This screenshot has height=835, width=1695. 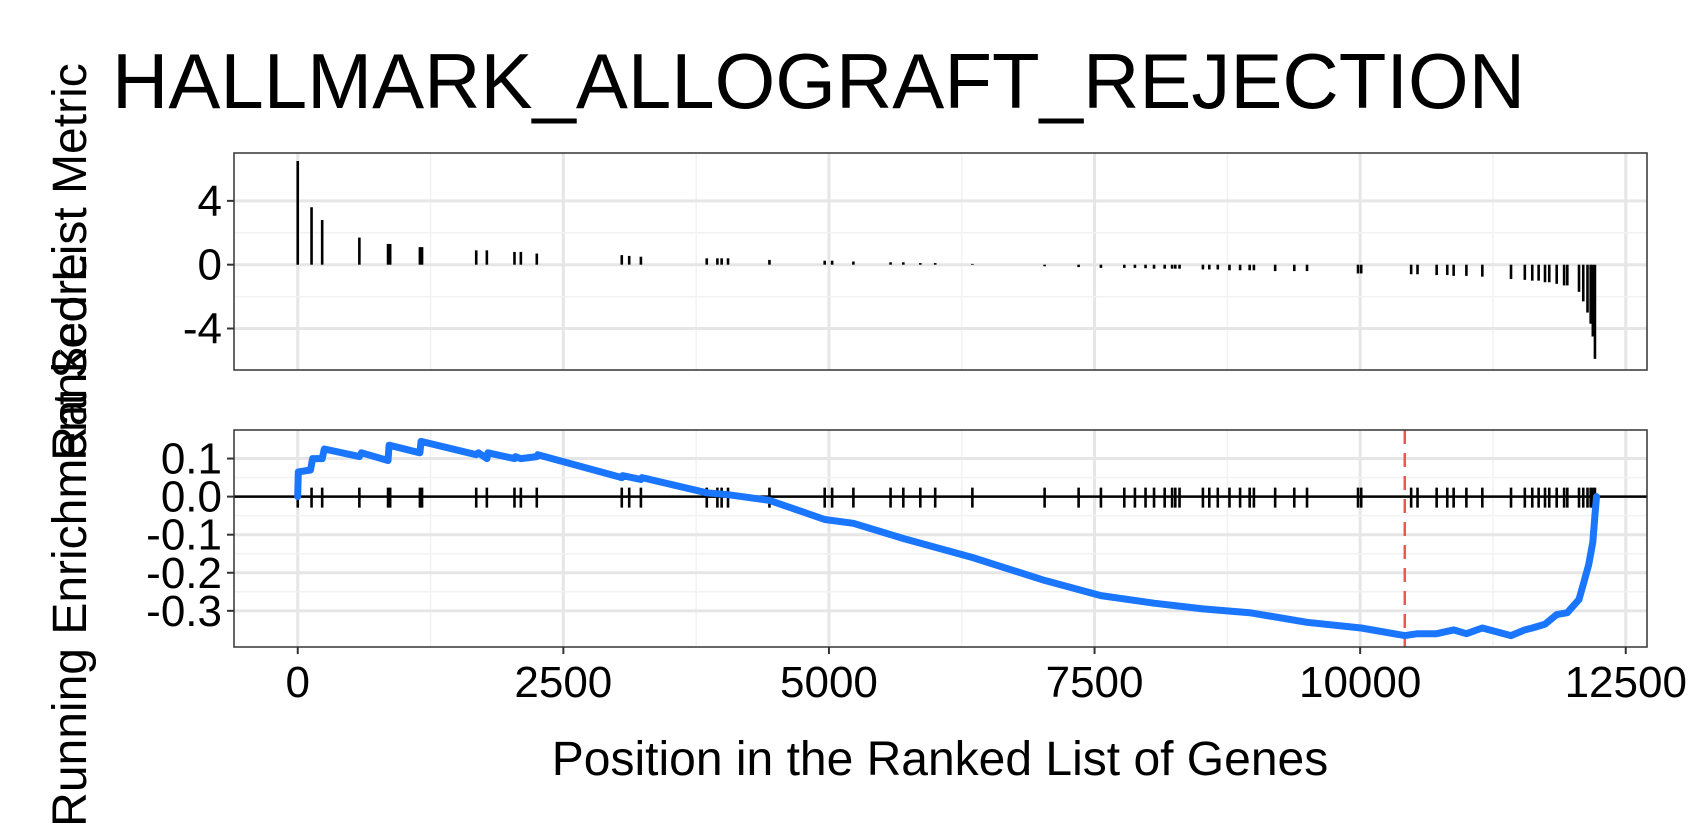 What do you see at coordinates (70, 261) in the screenshot?
I see `top-y-axis-title: Ranked List Metric` at bounding box center [70, 261].